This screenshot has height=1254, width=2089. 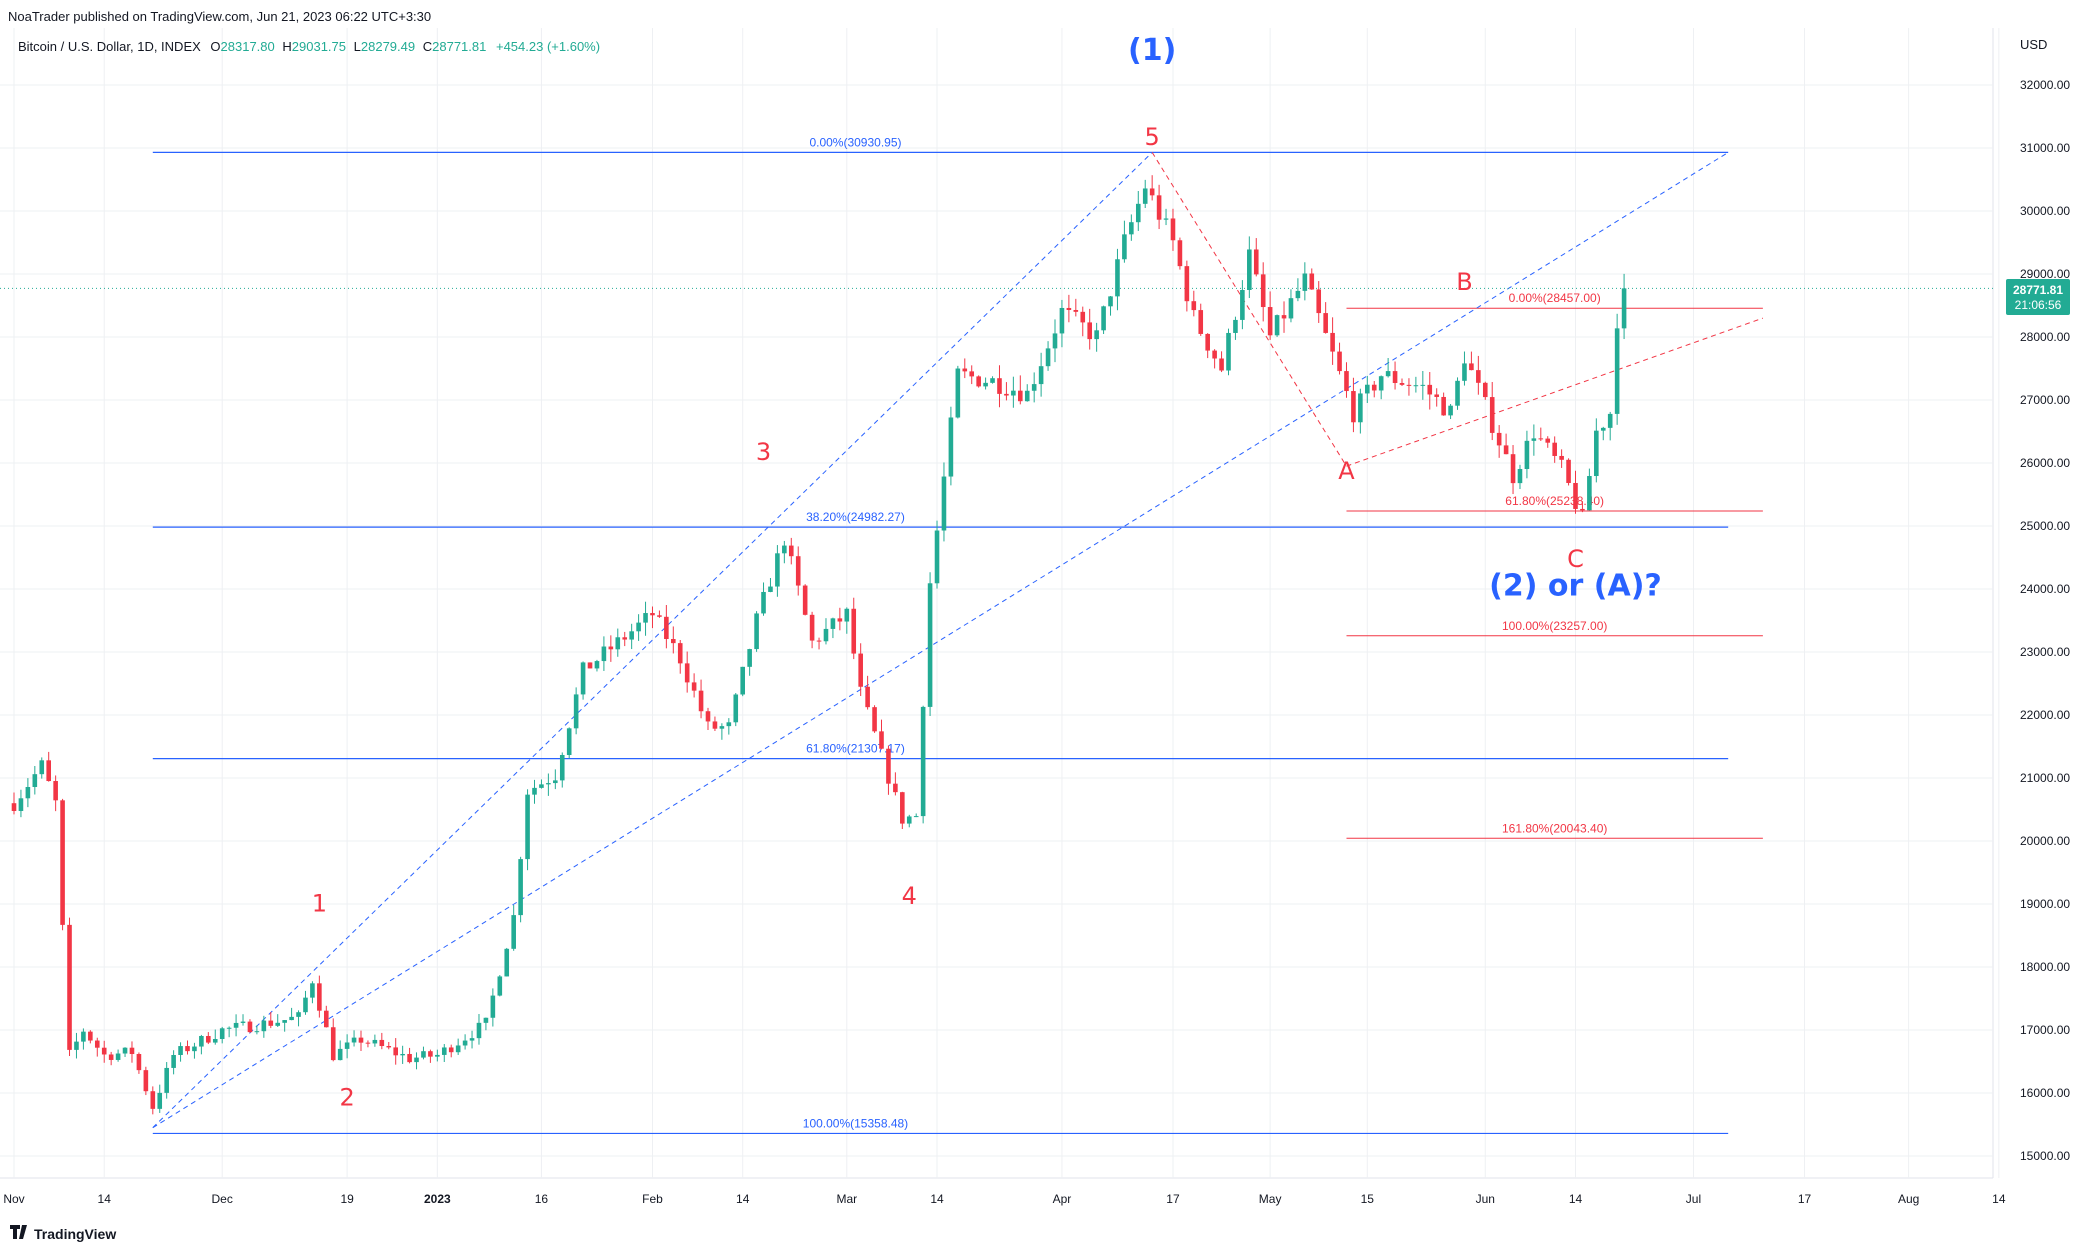 I want to click on price-tick-label: 31000.00, so click(x=2045, y=148).